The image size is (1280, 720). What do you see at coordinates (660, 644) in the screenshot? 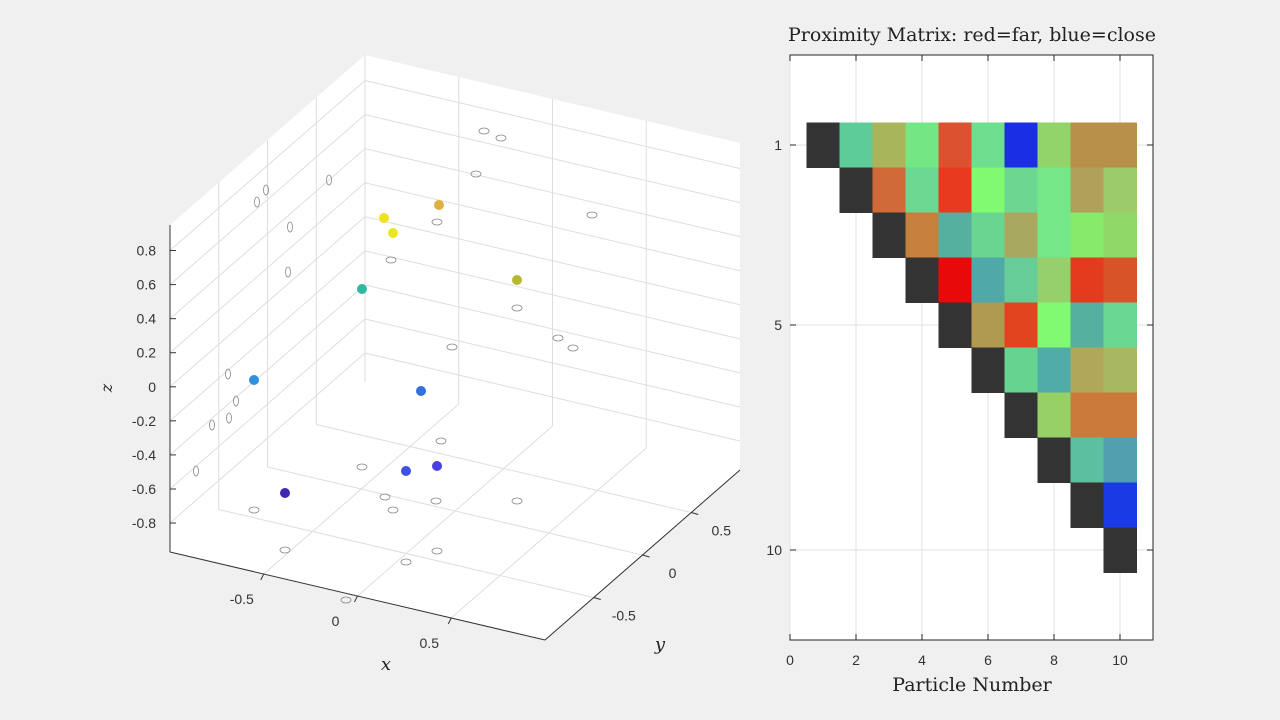
I see `y-axis-label: y` at bounding box center [660, 644].